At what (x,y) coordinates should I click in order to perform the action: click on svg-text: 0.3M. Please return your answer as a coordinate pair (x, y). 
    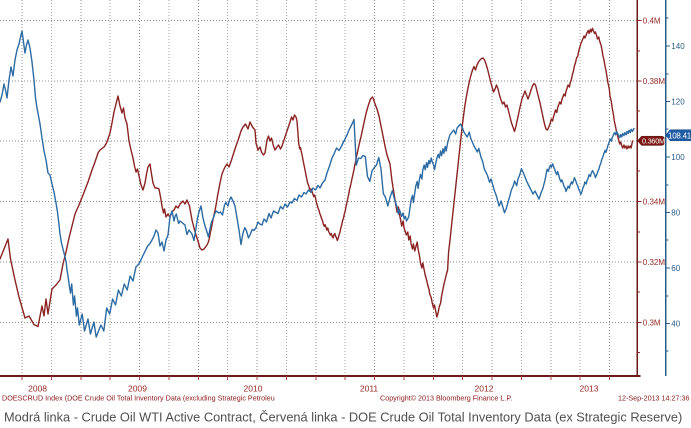
    Looking at the image, I should click on (652, 323).